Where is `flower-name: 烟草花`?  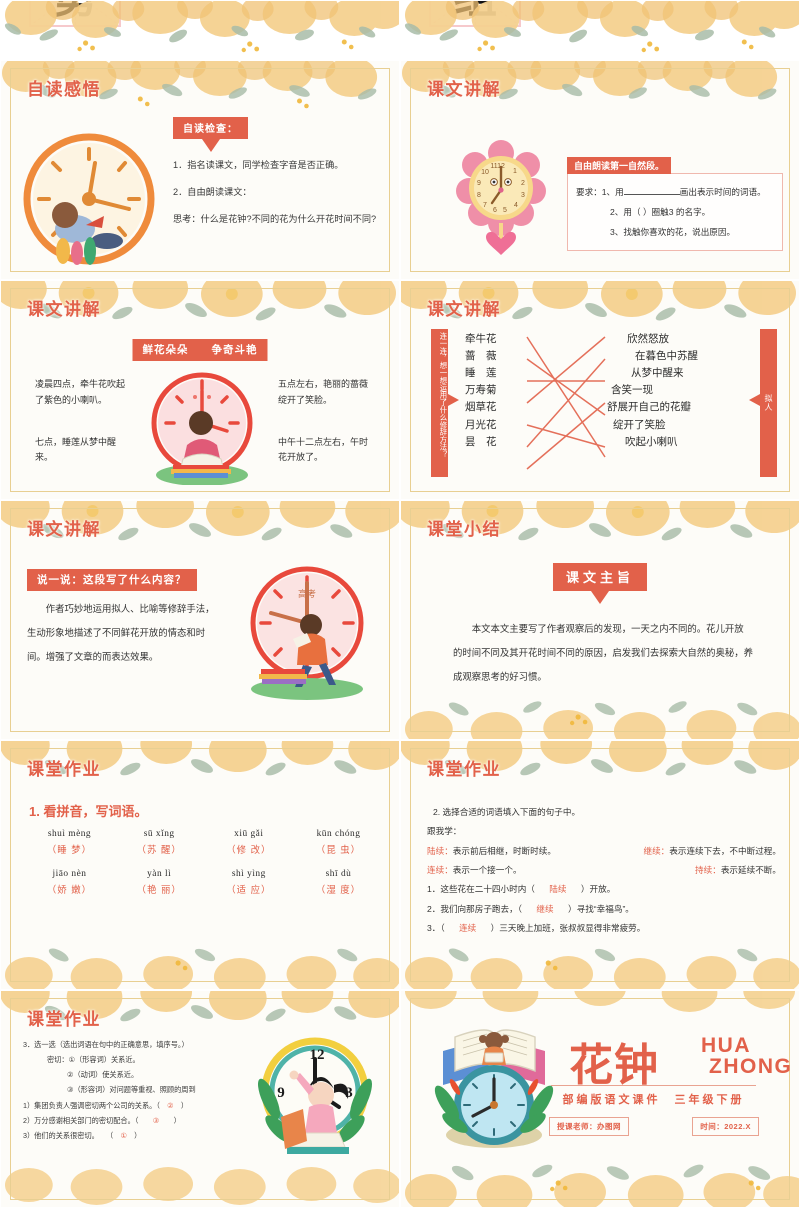 flower-name: 烟草花 is located at coordinates (481, 407).